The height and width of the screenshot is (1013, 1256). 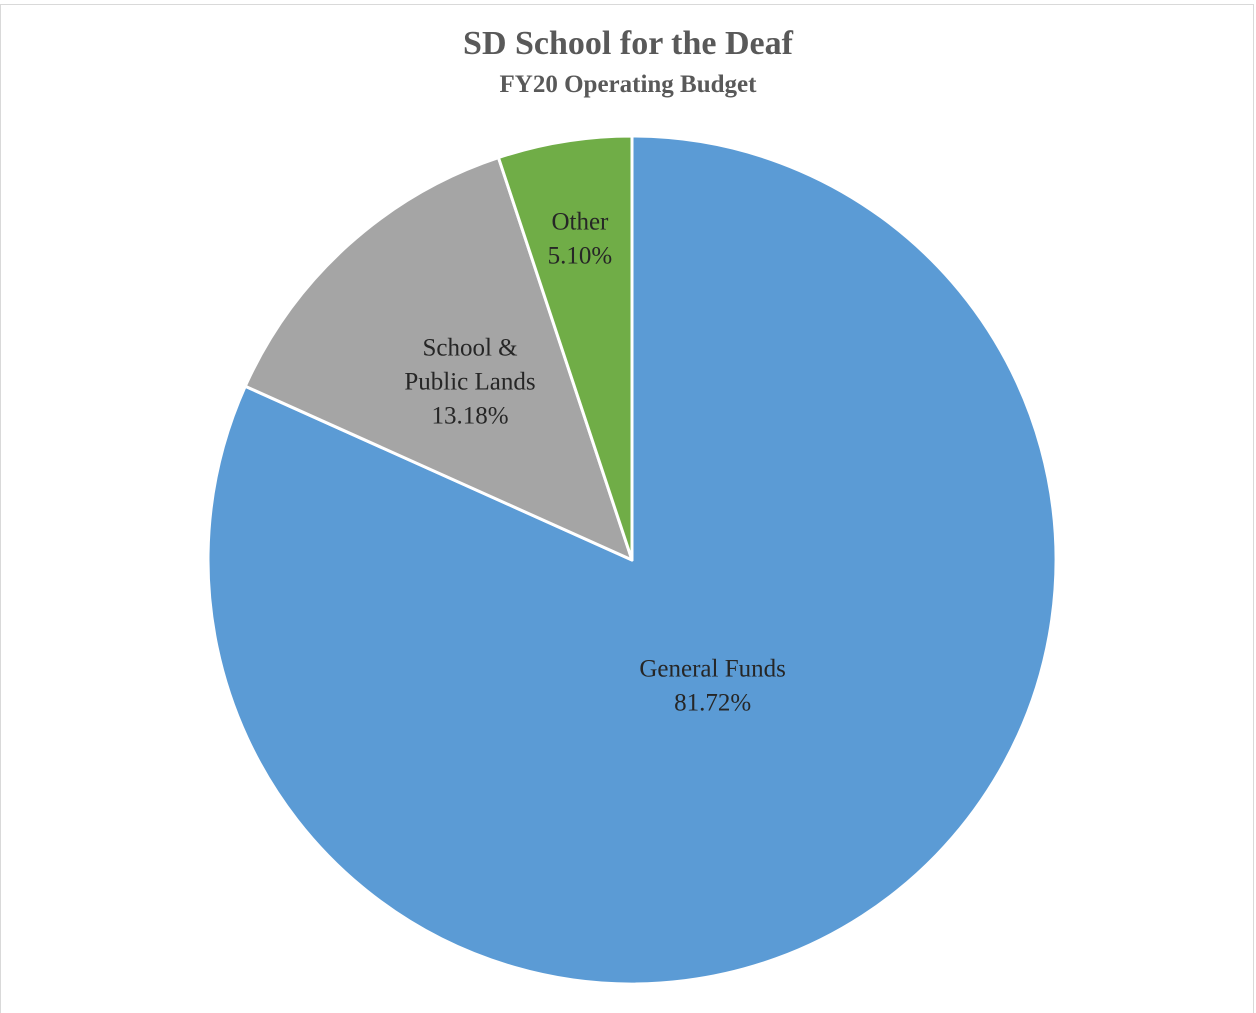 What do you see at coordinates (469, 348) in the screenshot?
I see `pie-slice-category-label: School &` at bounding box center [469, 348].